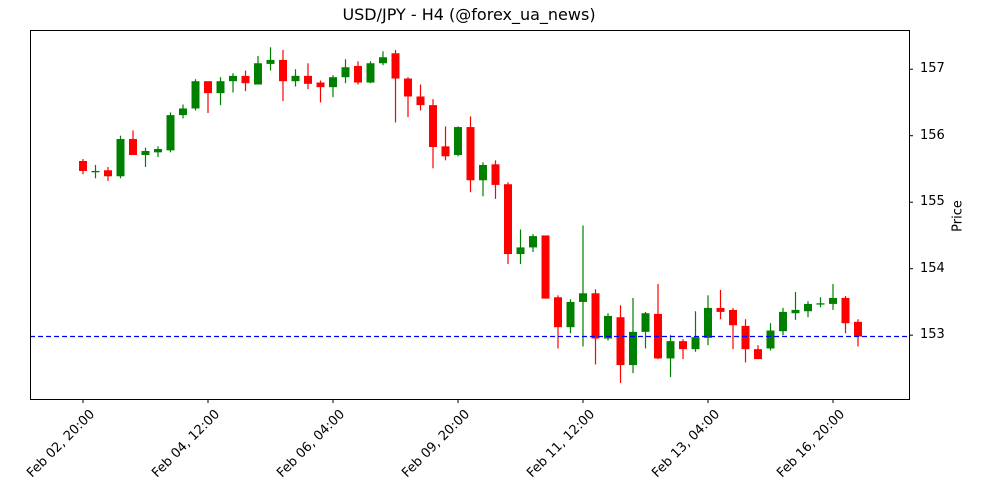 The width and height of the screenshot is (1000, 500). I want to click on y-tick-label: 154, so click(932, 268).